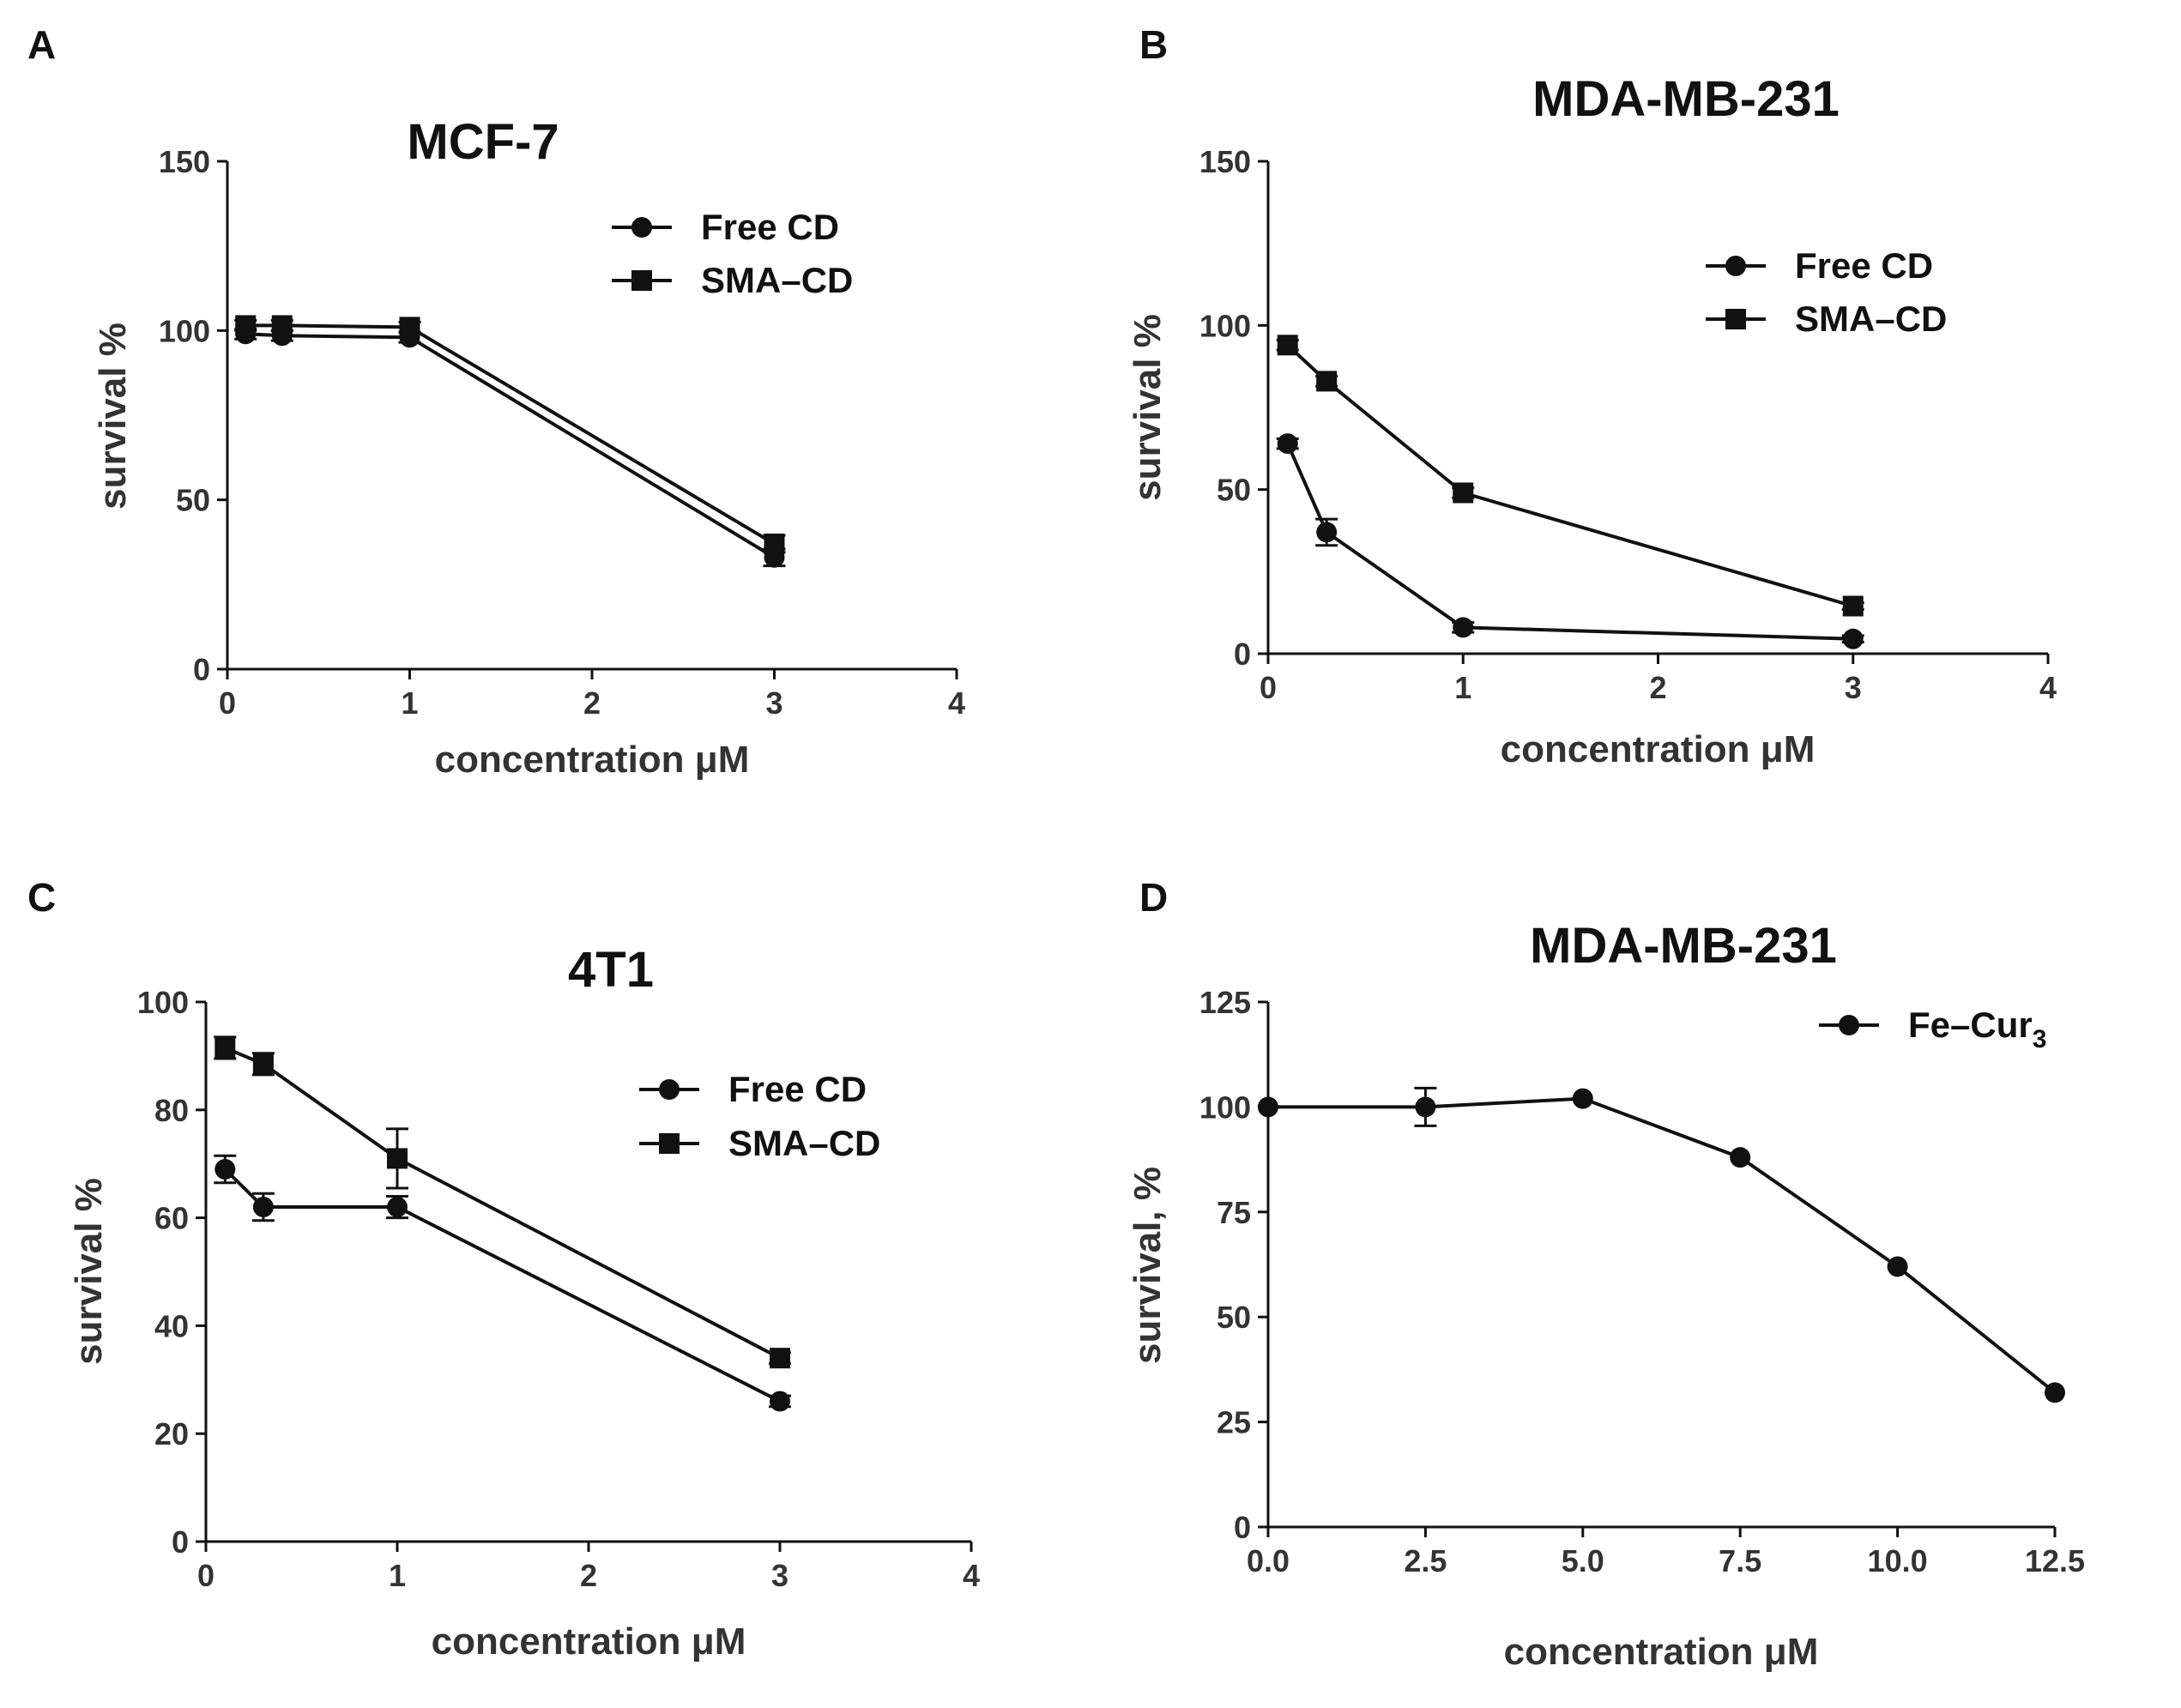 This screenshot has width=2181, height=1708. I want to click on x-tick-label: 12.5, so click(2055, 1560).